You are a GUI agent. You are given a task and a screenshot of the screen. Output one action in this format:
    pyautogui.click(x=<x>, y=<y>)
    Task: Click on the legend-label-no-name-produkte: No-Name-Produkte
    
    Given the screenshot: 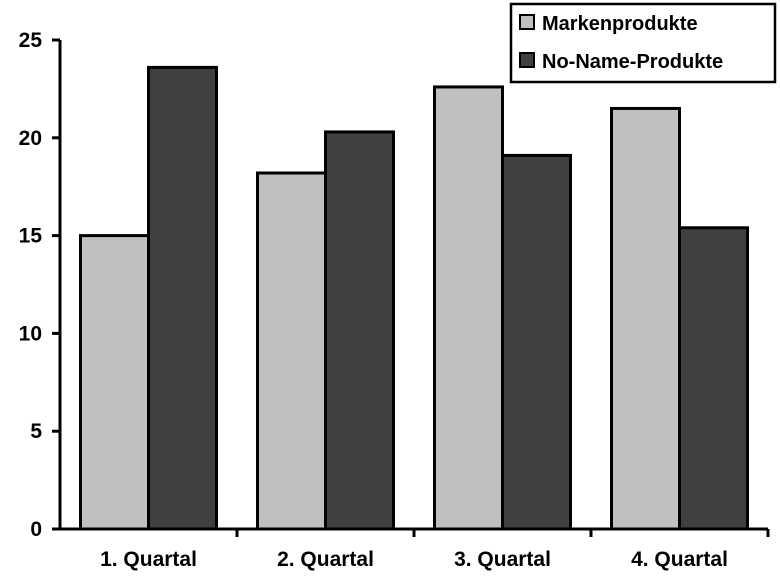 What is the action you would take?
    pyautogui.click(x=632, y=62)
    